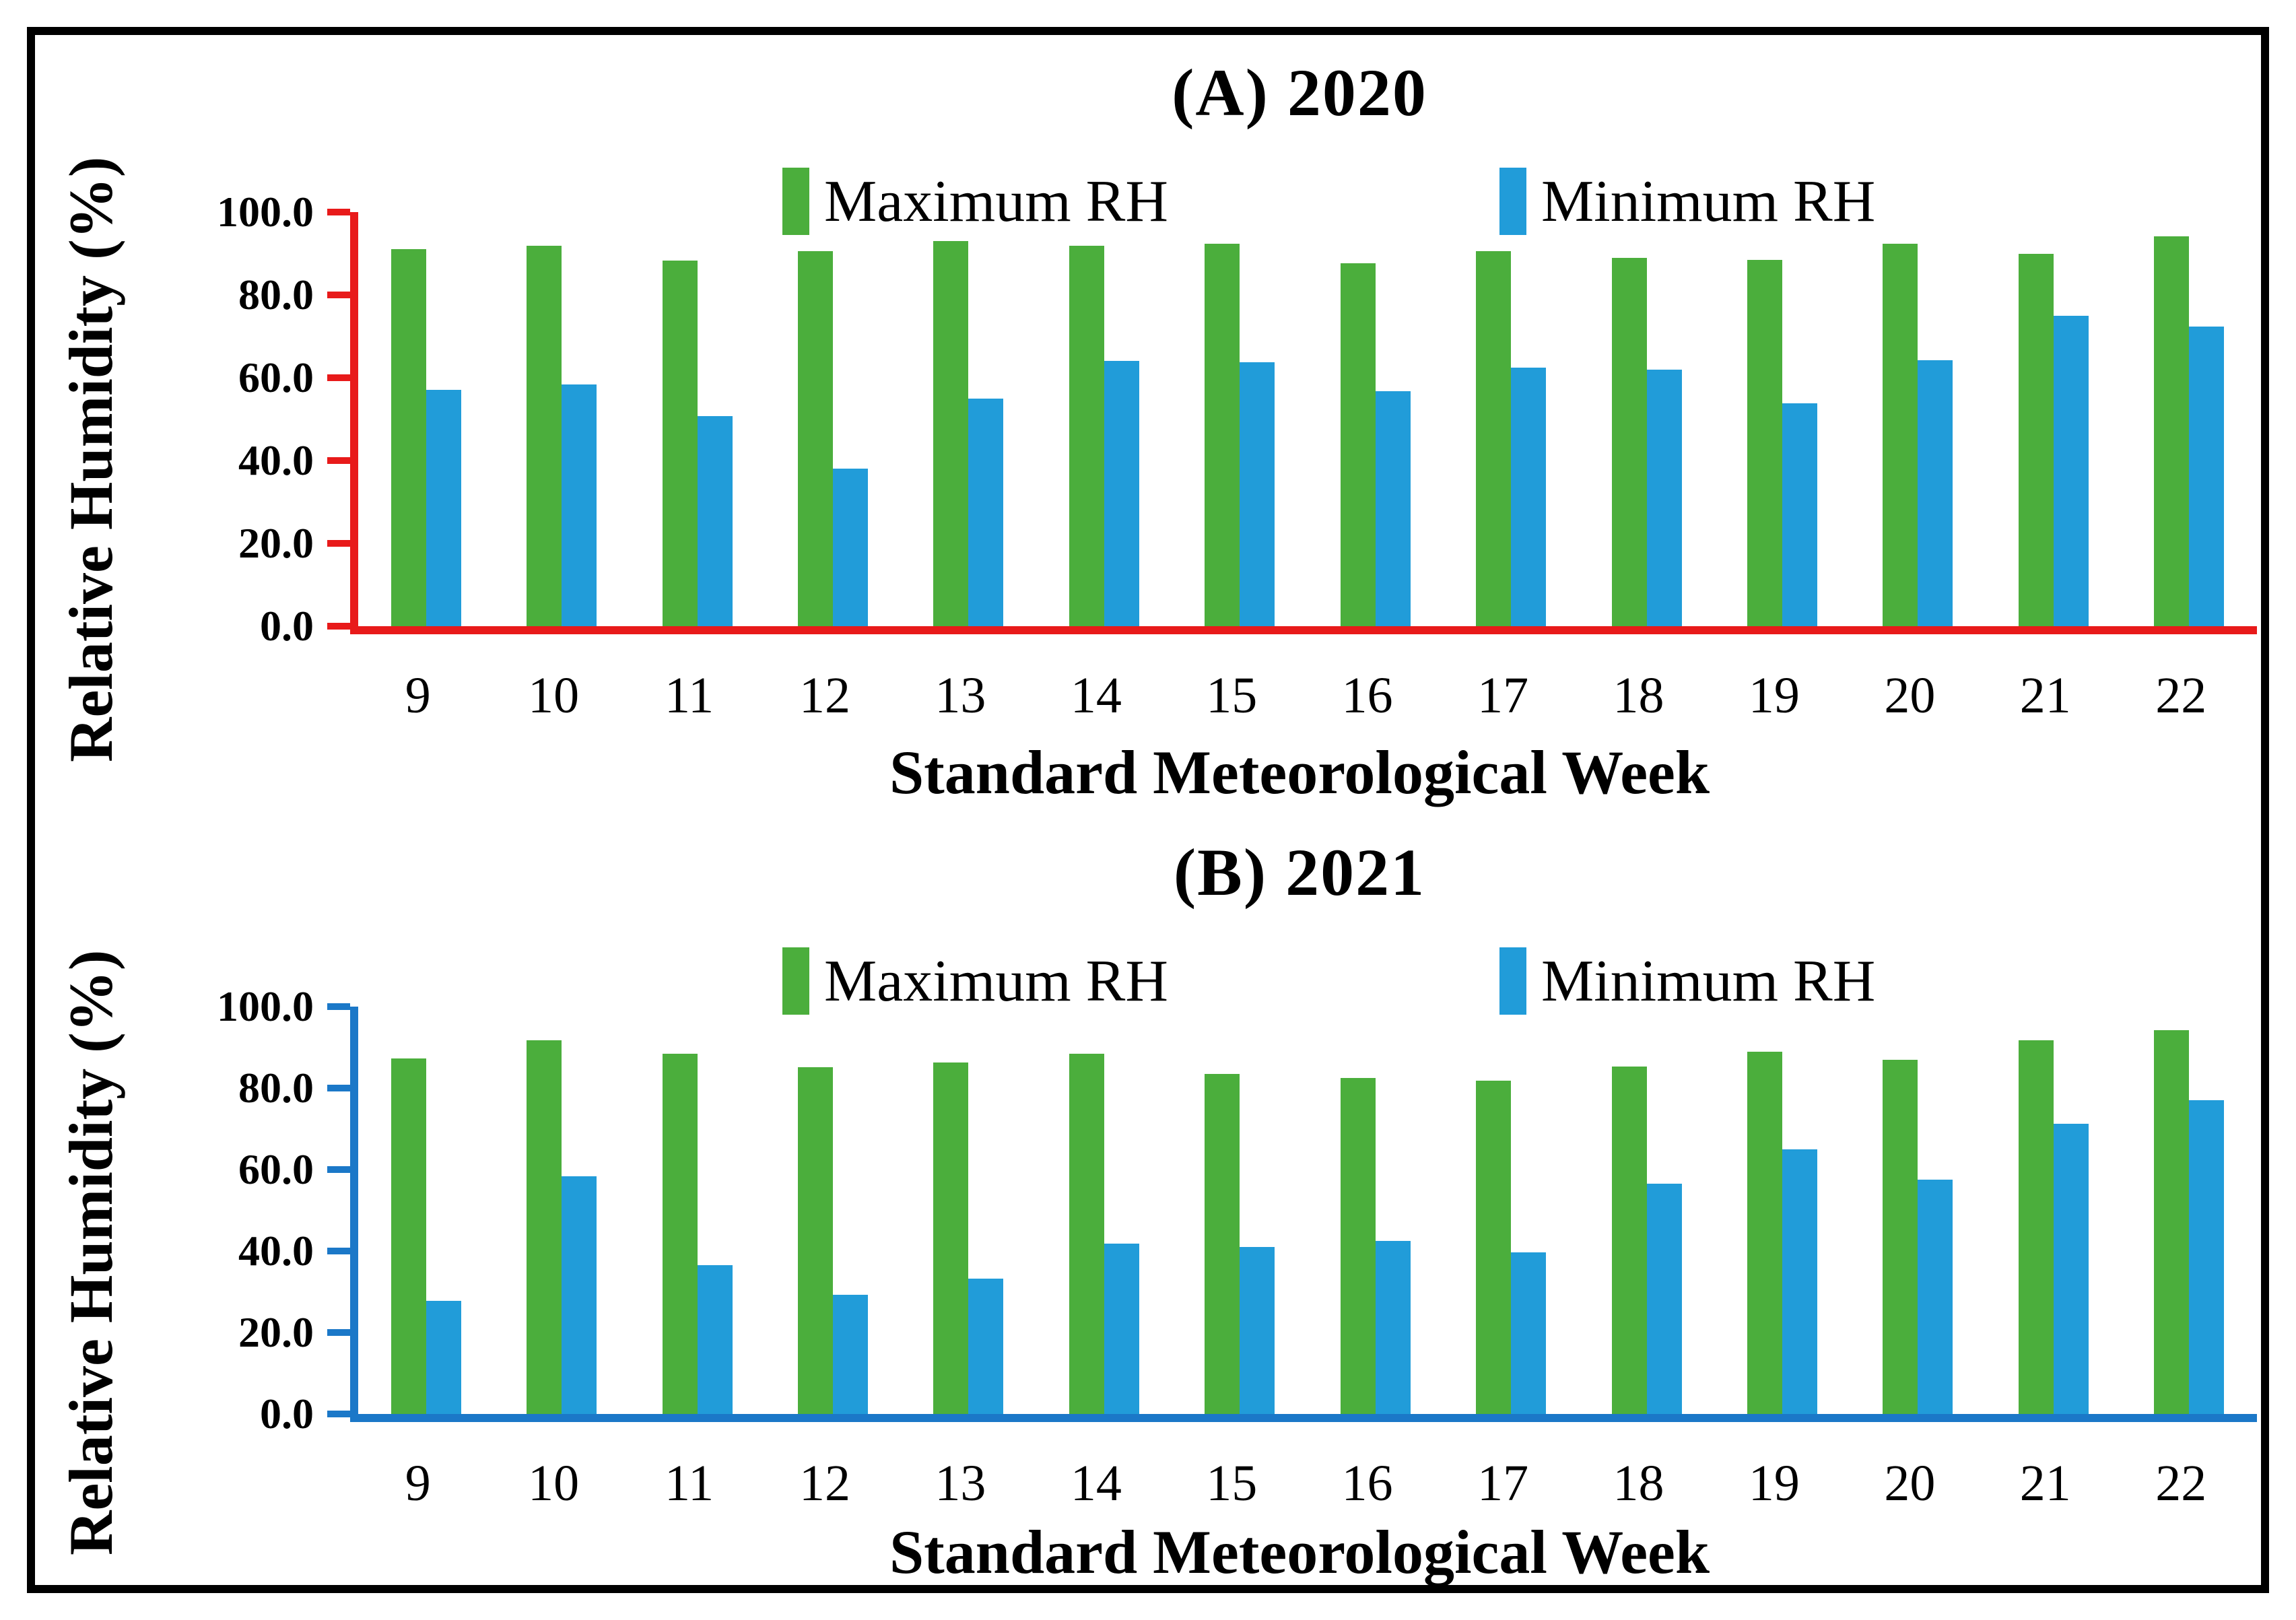 The height and width of the screenshot is (1620, 2296). I want to click on x-tick-label-week-17: 17, so click(1503, 695).